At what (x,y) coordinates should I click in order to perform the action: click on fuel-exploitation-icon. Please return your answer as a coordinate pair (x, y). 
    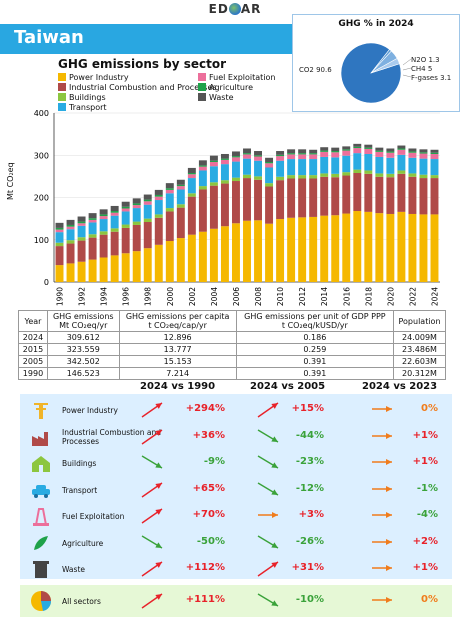
    Looking at the image, I should click on (41, 517).